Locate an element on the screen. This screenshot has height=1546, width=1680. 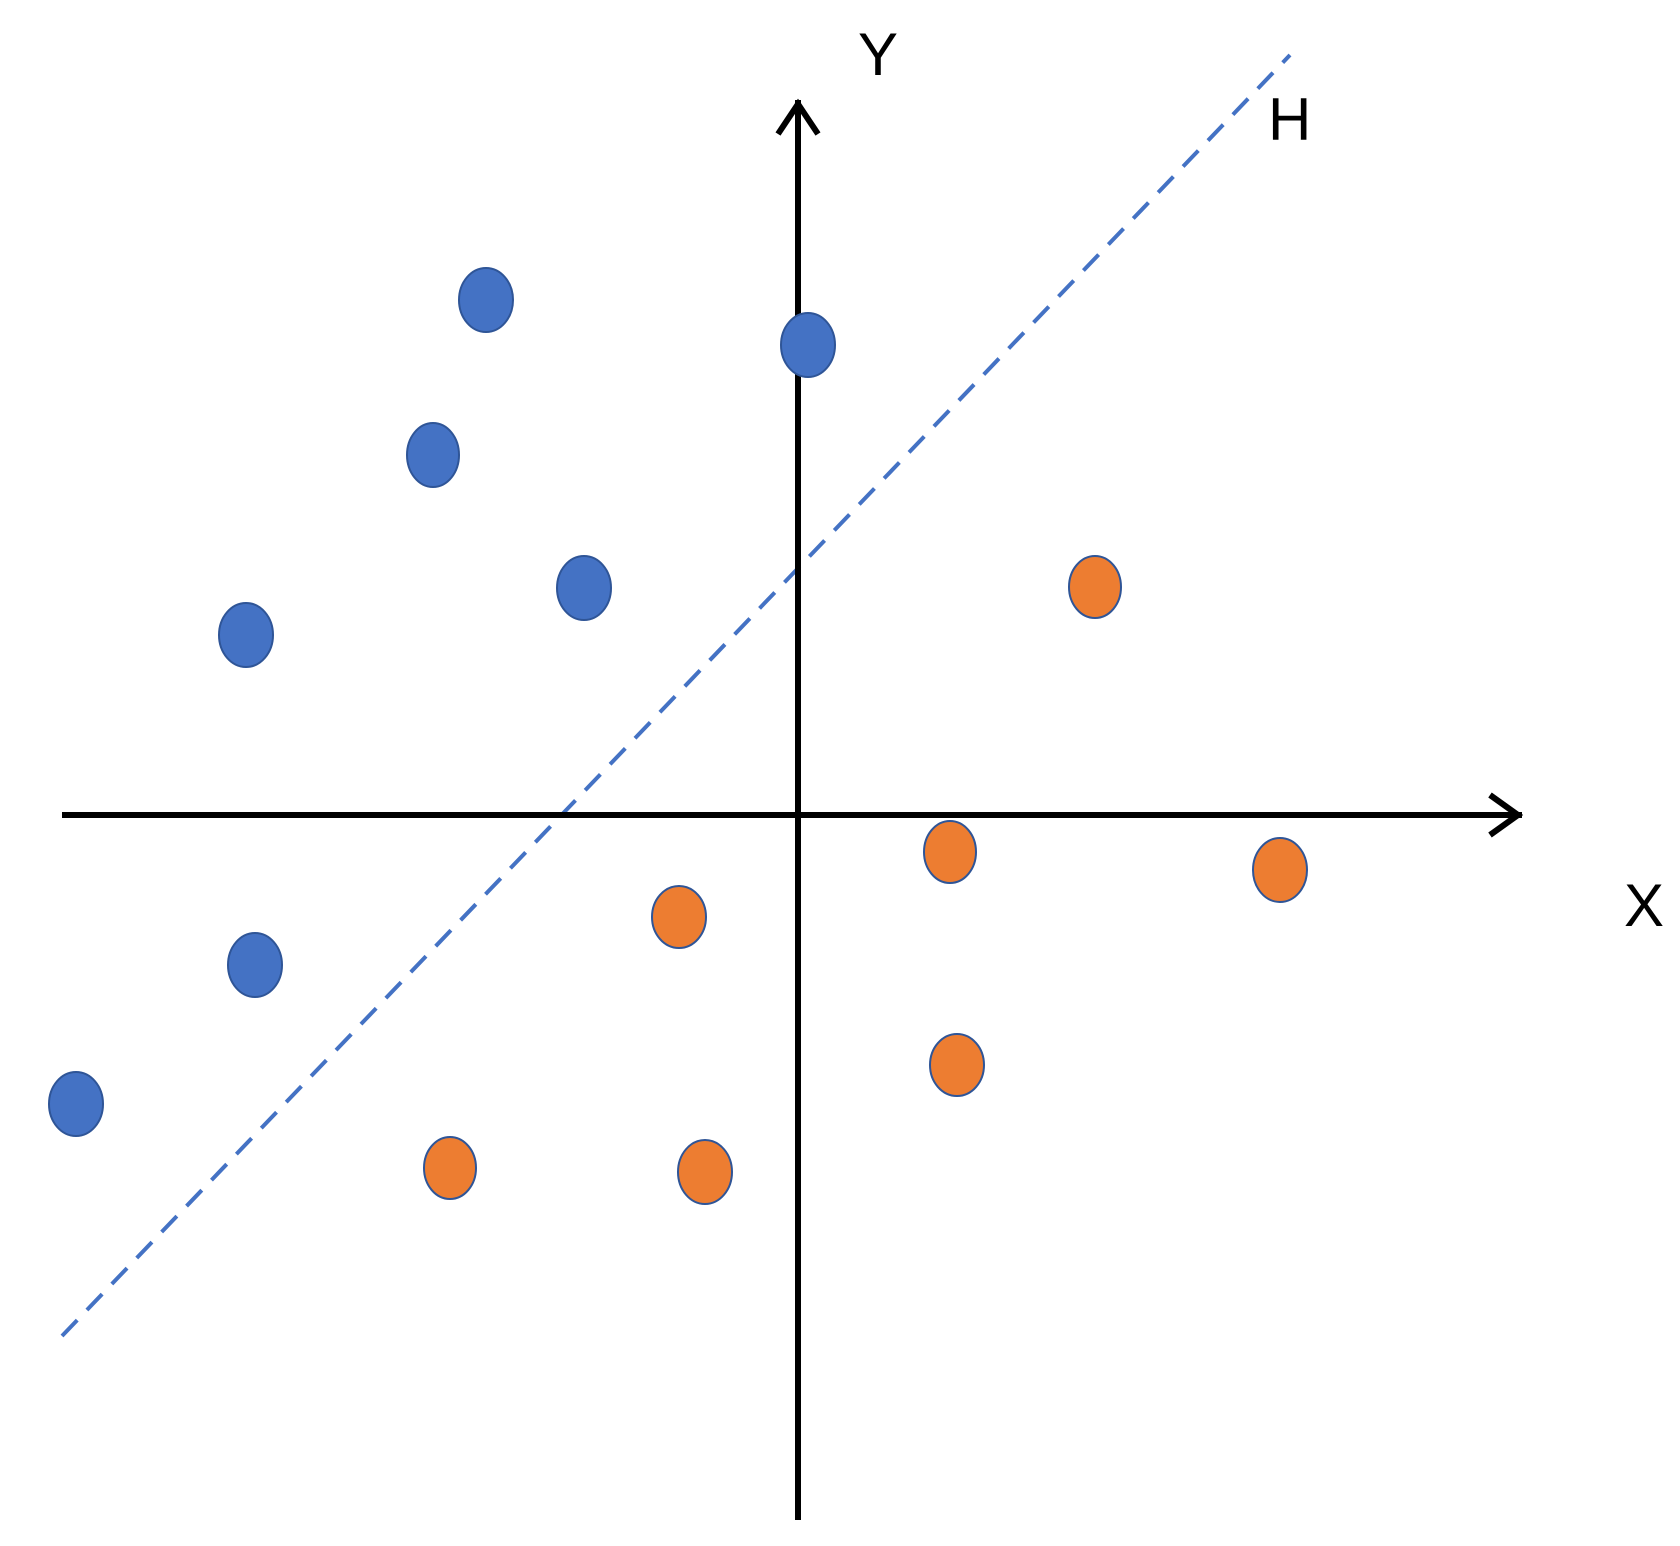
x-axis-arrowhead is located at coordinates (1506, 815).